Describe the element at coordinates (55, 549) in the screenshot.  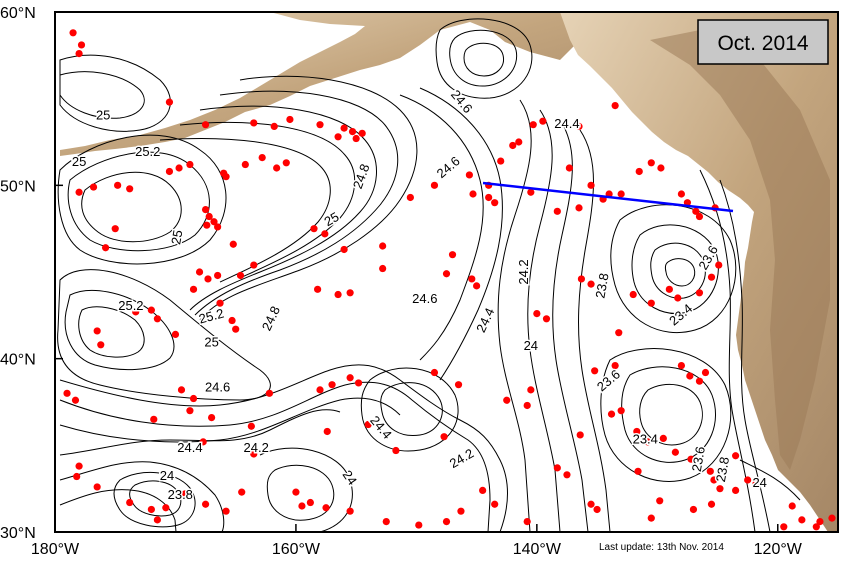
I see `lon-tick-label: 180°W` at that location.